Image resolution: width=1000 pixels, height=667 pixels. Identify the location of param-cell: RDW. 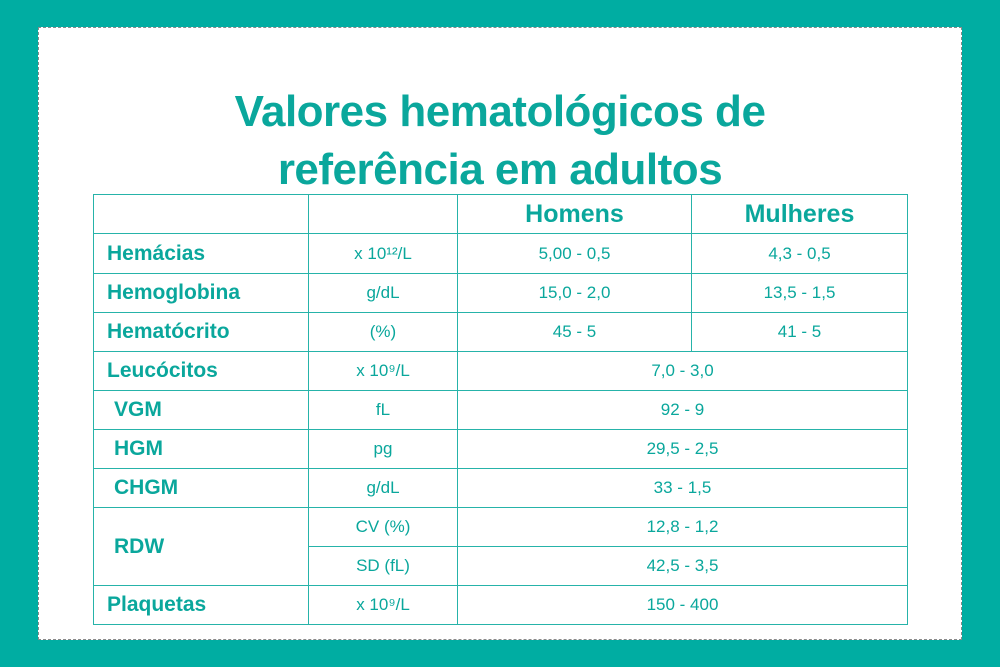
(201, 546).